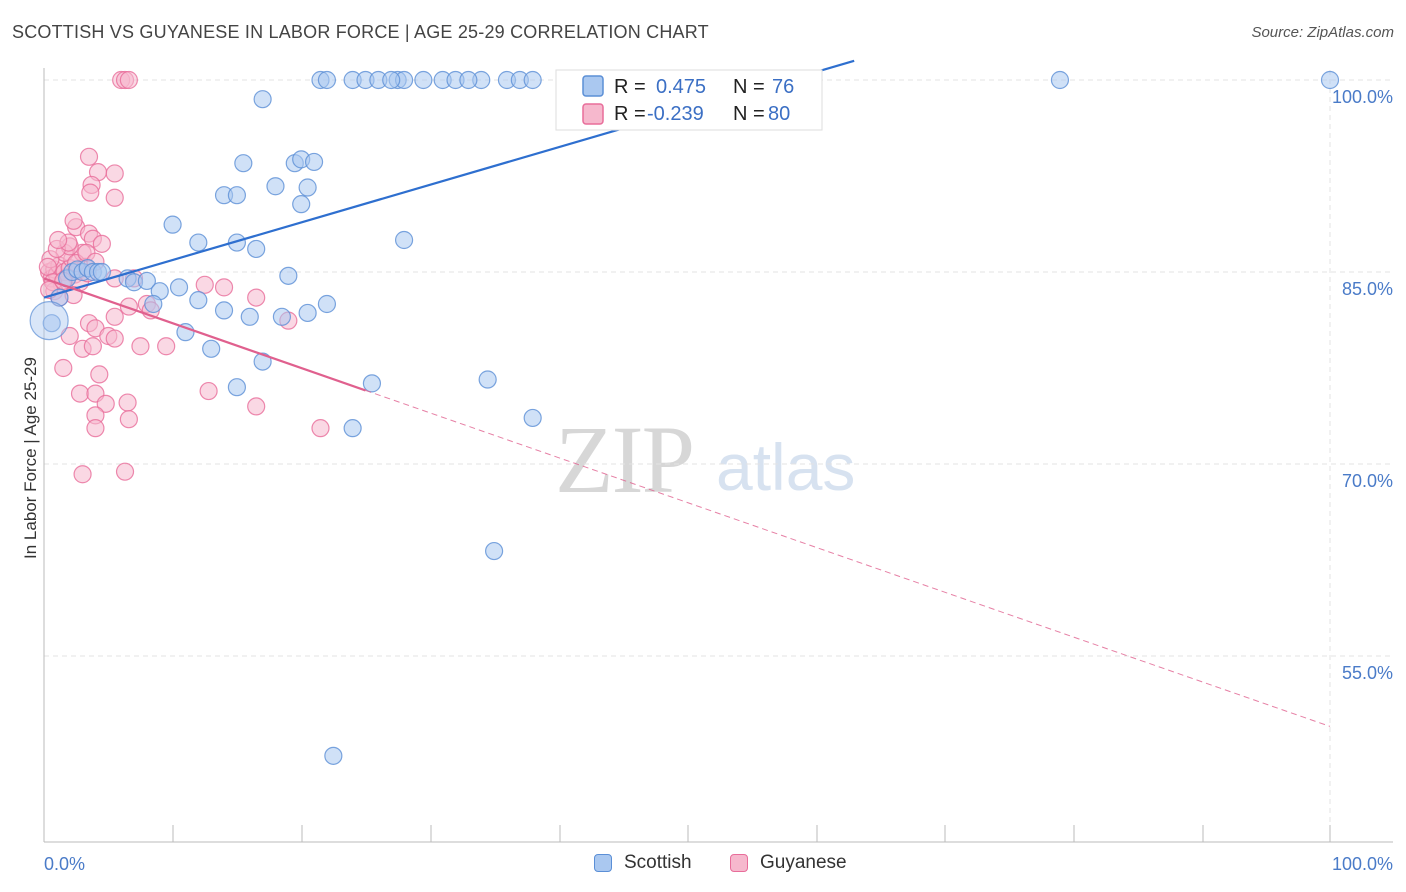 Image resolution: width=1406 pixels, height=892 pixels. Describe the element at coordinates (783, 87) in the screenshot. I see `legend-n-value-scottish: 76` at that location.